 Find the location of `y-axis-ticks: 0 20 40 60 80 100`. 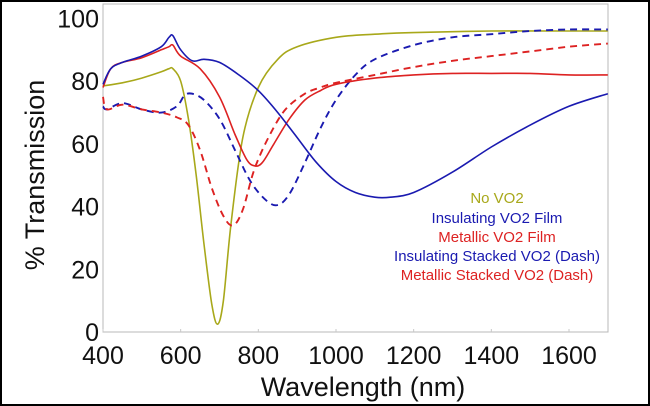

y-axis-ticks: 0 20 40 60 80 100 is located at coordinates (78, 177).